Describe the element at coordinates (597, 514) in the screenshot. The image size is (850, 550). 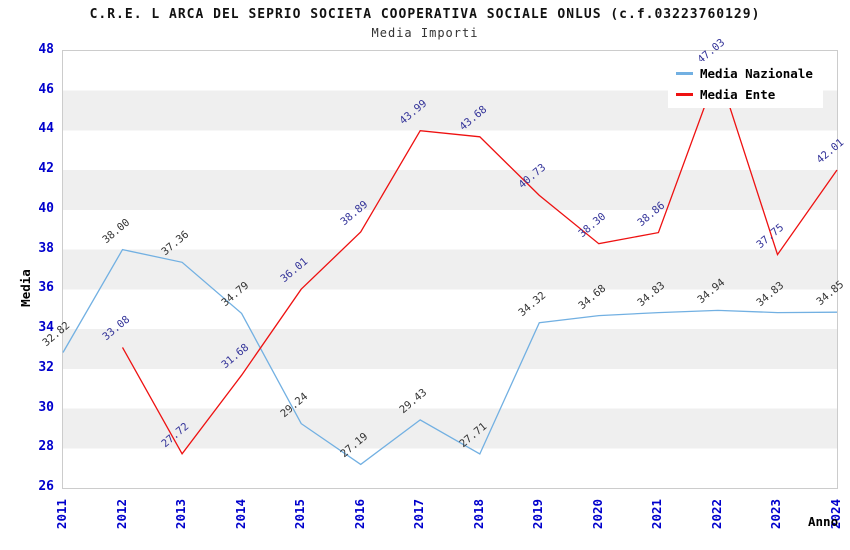
I see `x-tick-2020: 2020` at that location.